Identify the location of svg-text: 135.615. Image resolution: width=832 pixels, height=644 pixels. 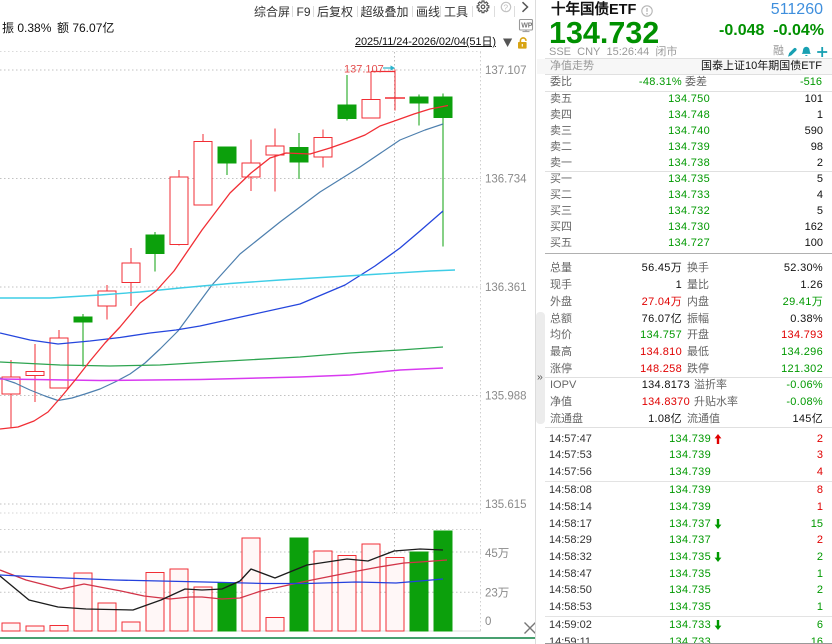
(506, 505).